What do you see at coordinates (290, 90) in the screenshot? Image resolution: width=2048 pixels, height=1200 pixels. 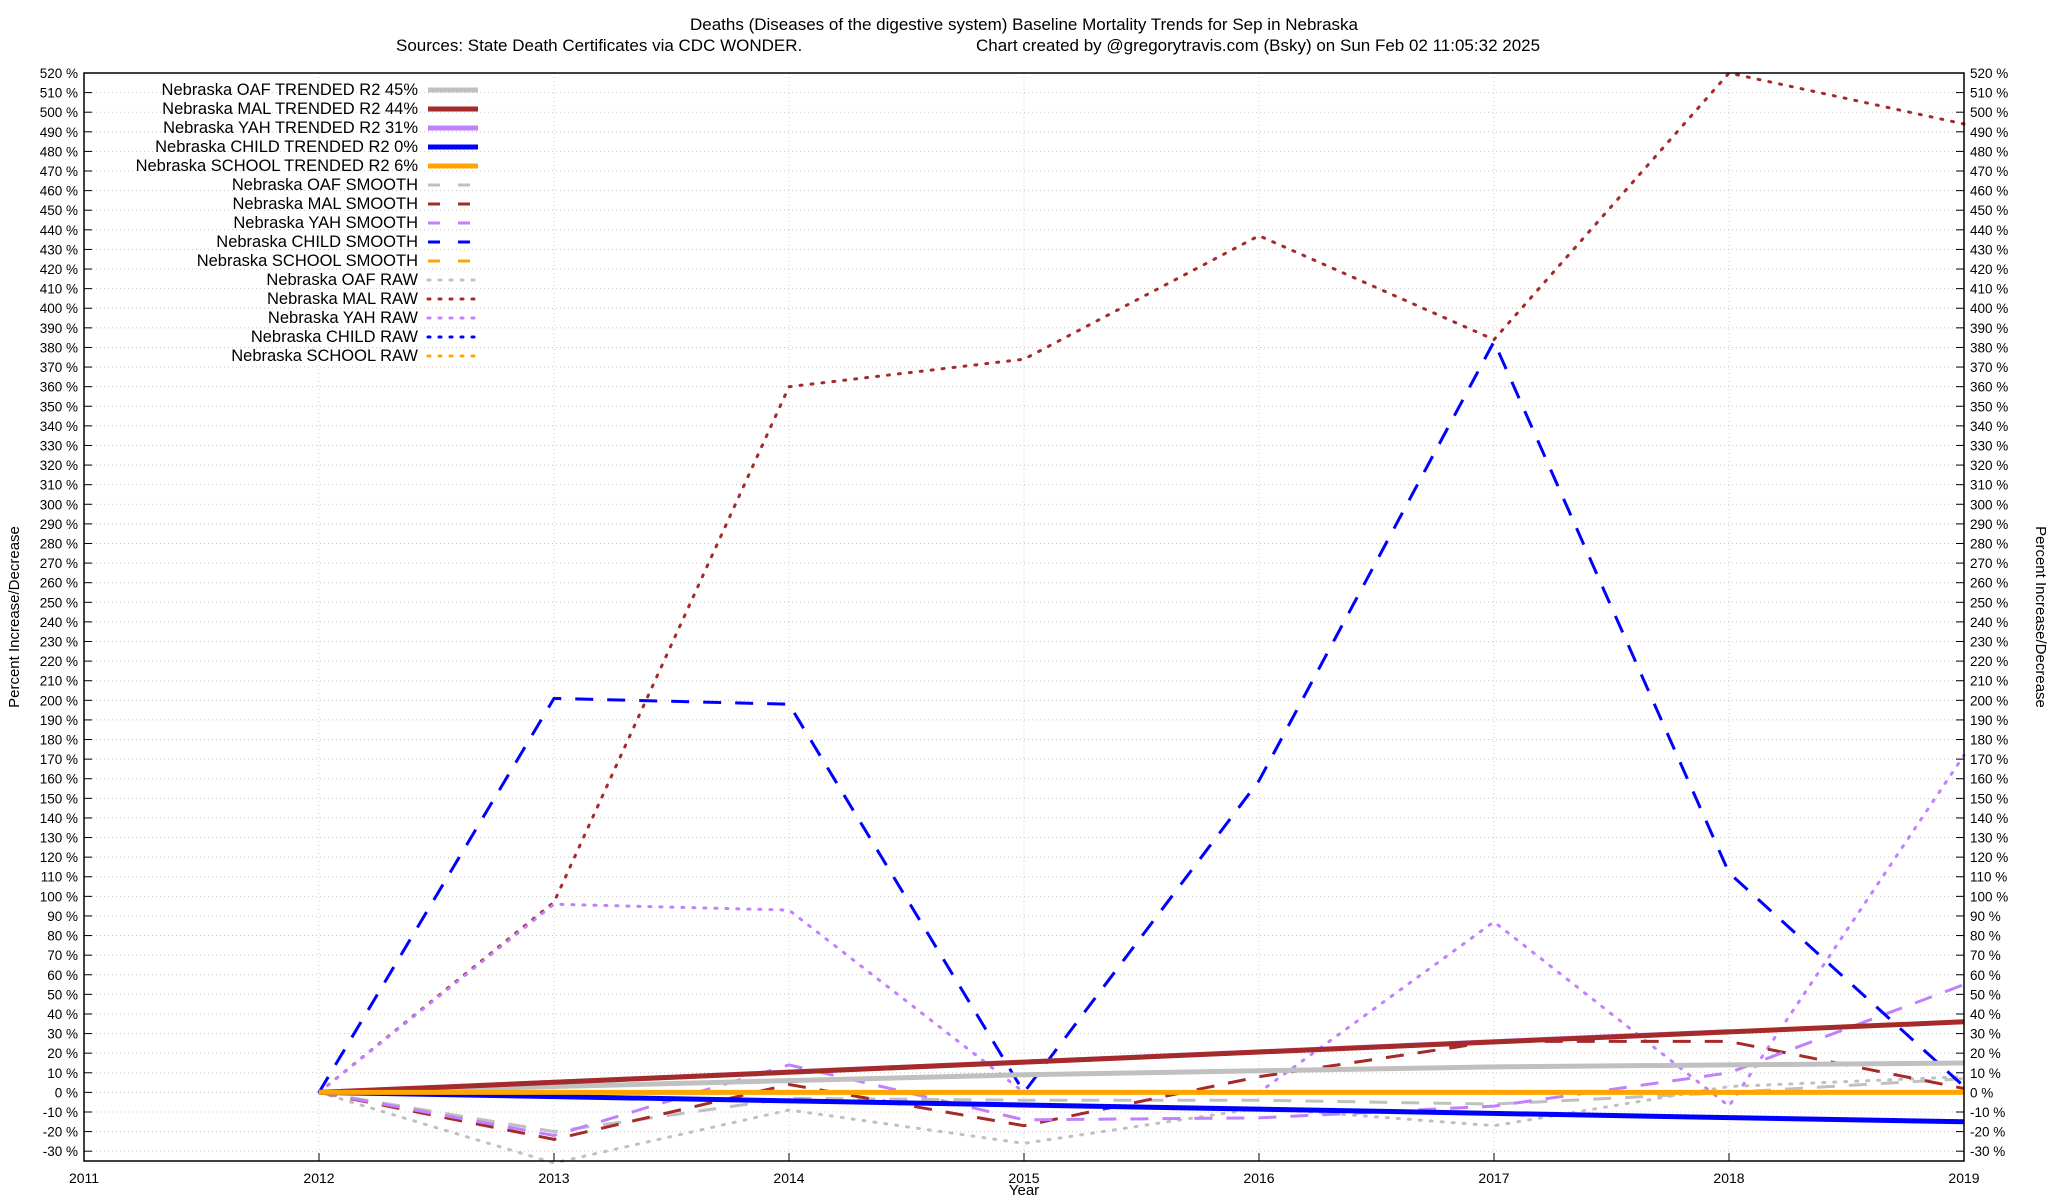 I see `legend-label: Nebraska OAF TRENDED R2 45%` at bounding box center [290, 90].